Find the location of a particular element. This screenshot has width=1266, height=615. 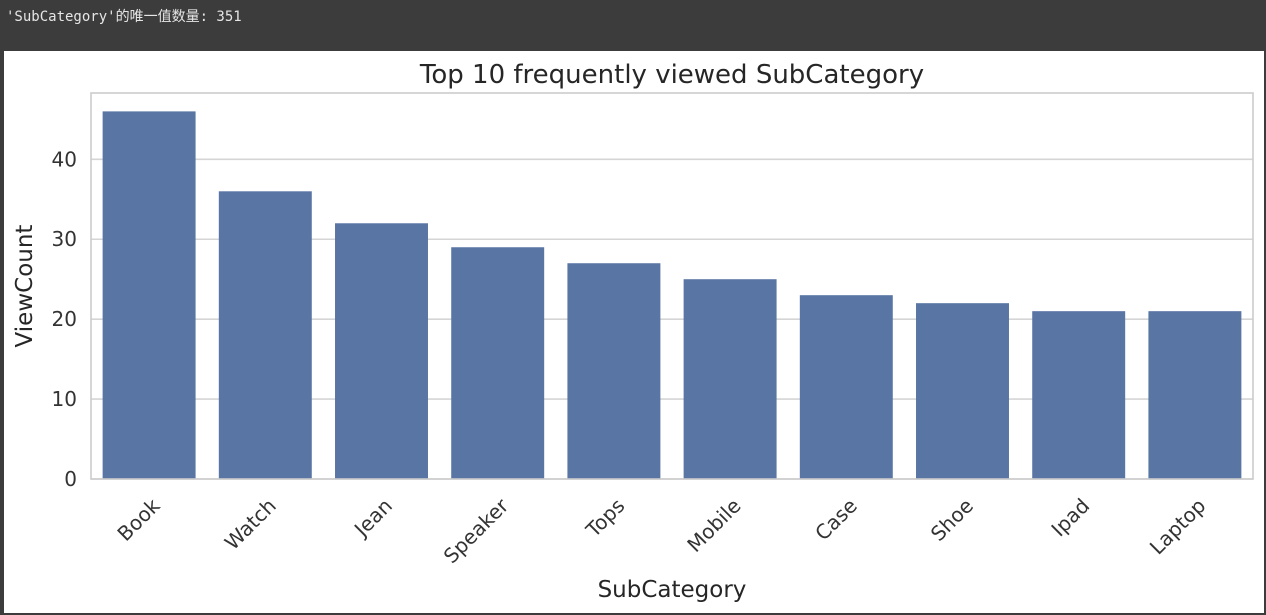

bar-shoe is located at coordinates (962, 391).